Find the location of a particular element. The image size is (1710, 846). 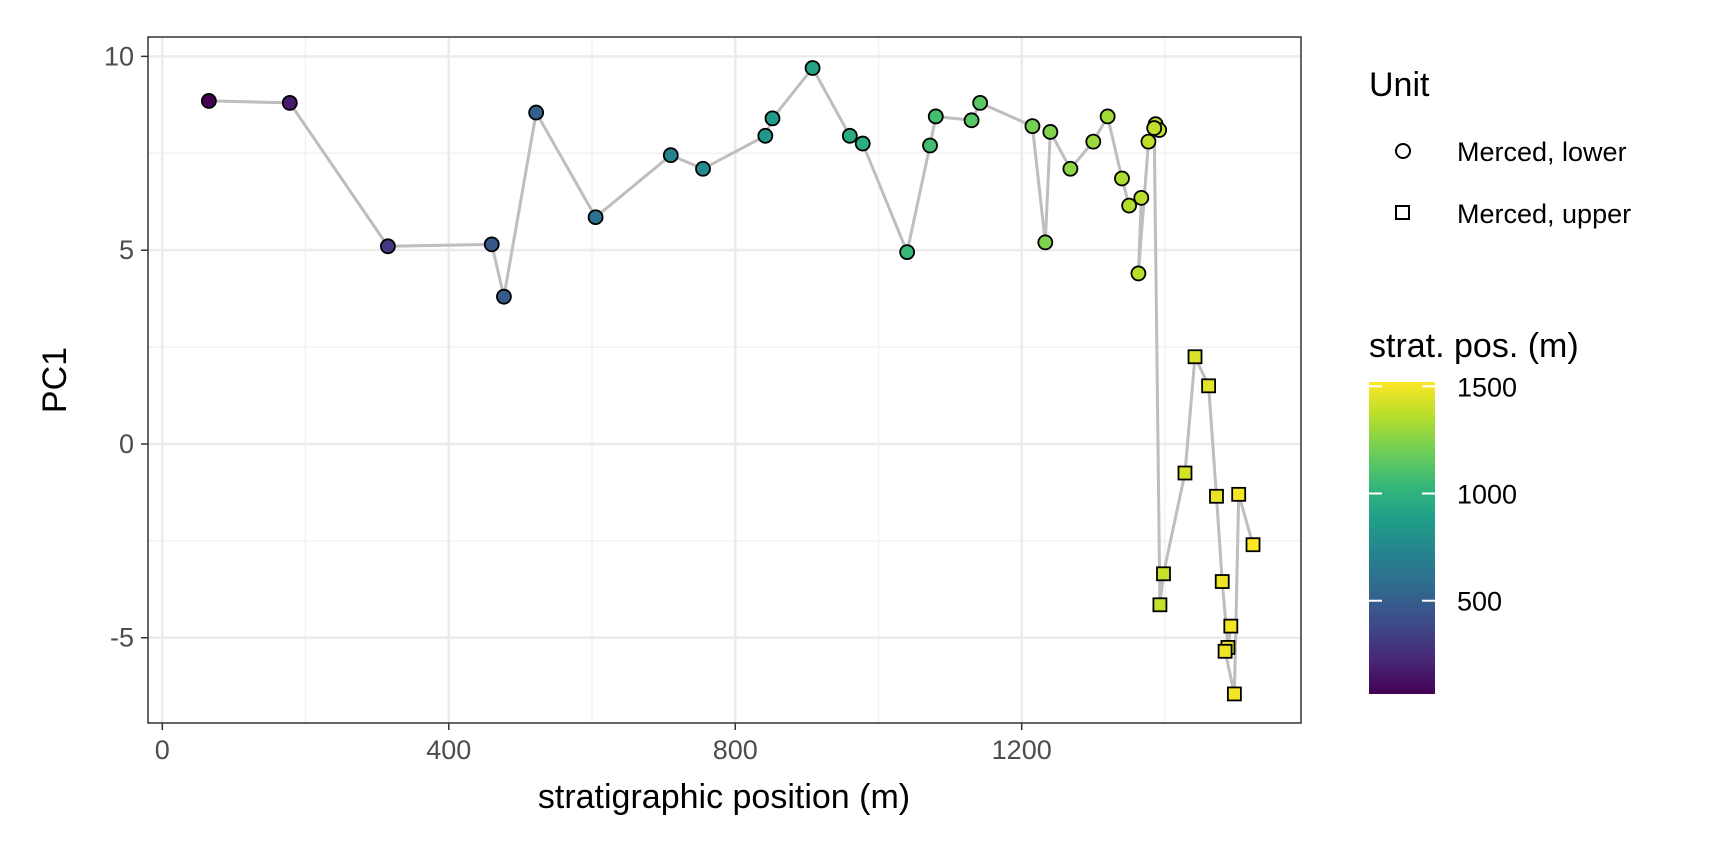

colorbar-tick-label: 1000 is located at coordinates (1487, 495).